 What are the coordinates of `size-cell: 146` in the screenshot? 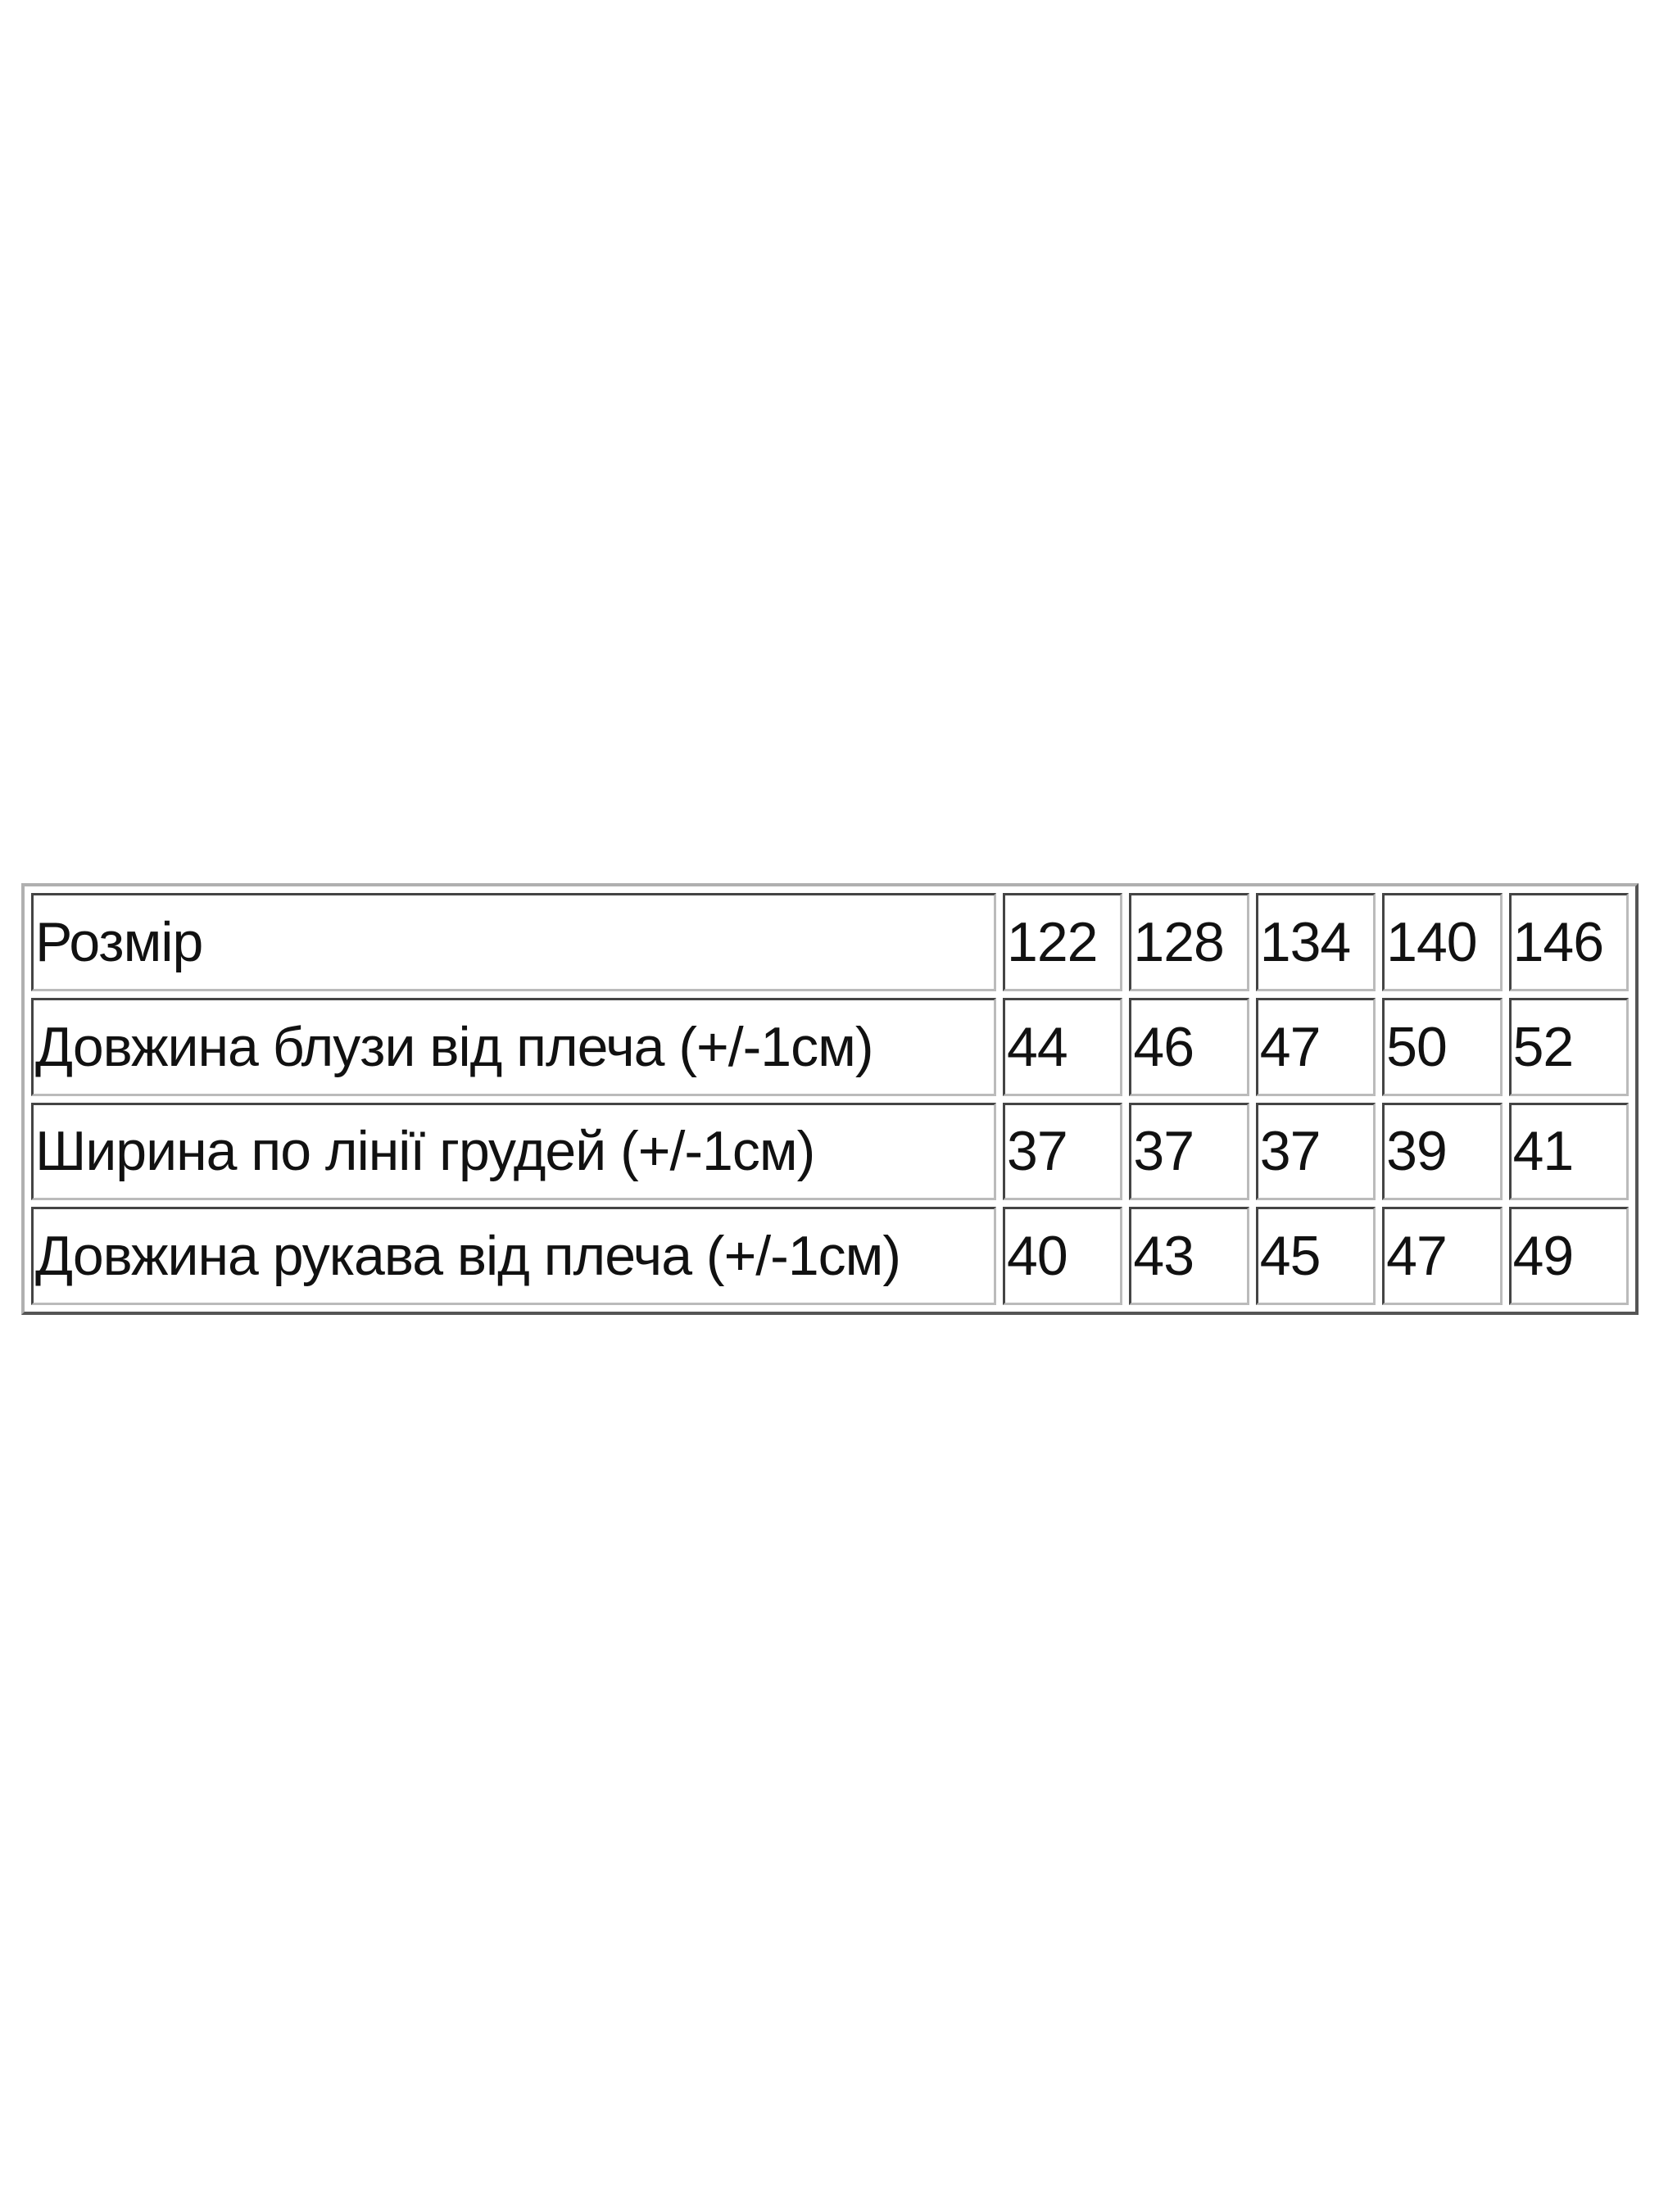 It's located at (1568, 942).